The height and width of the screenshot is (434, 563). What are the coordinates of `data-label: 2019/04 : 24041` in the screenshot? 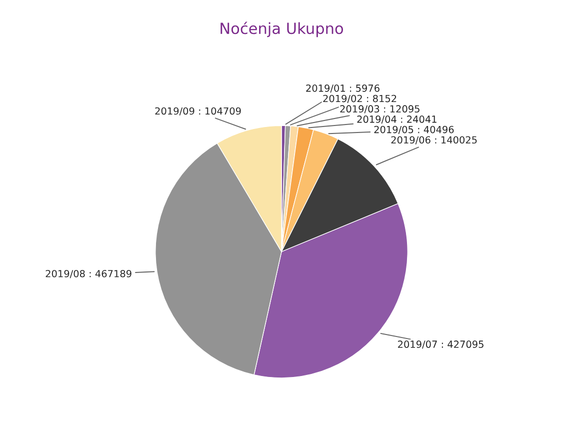 It's located at (396, 120).